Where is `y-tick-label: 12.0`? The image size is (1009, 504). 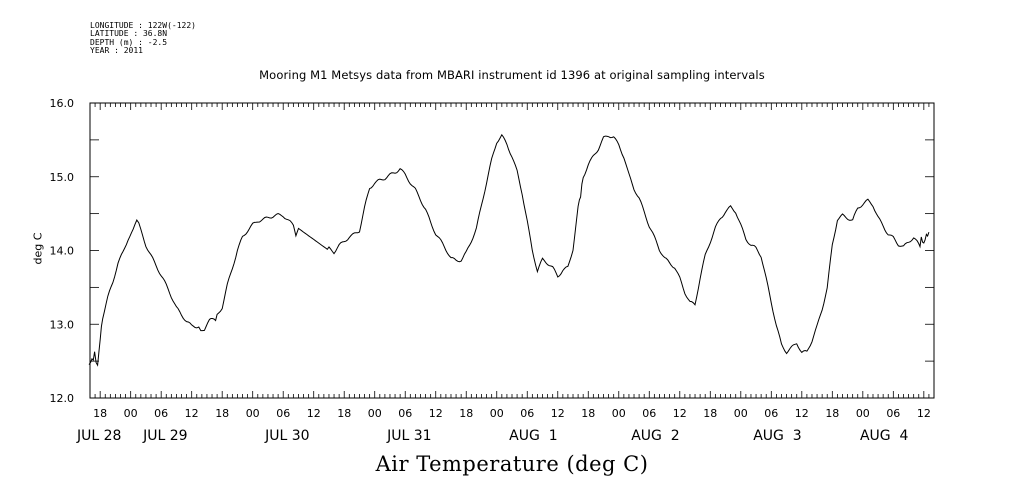
y-tick-label: 12.0 is located at coordinates (62, 398).